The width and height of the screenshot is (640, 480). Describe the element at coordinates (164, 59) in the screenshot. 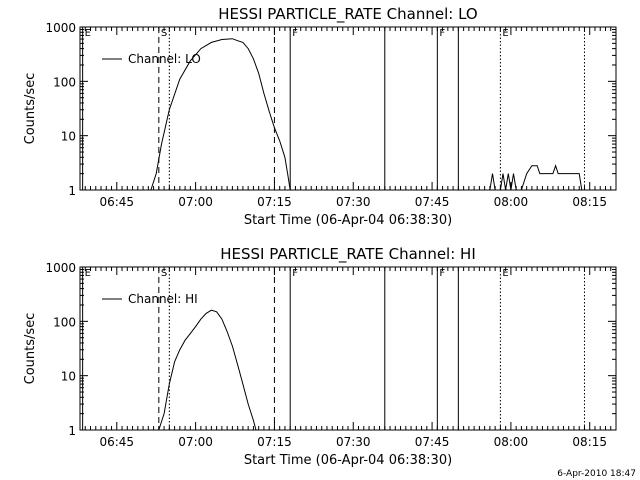

I see `legend-label: Channel: LO` at that location.